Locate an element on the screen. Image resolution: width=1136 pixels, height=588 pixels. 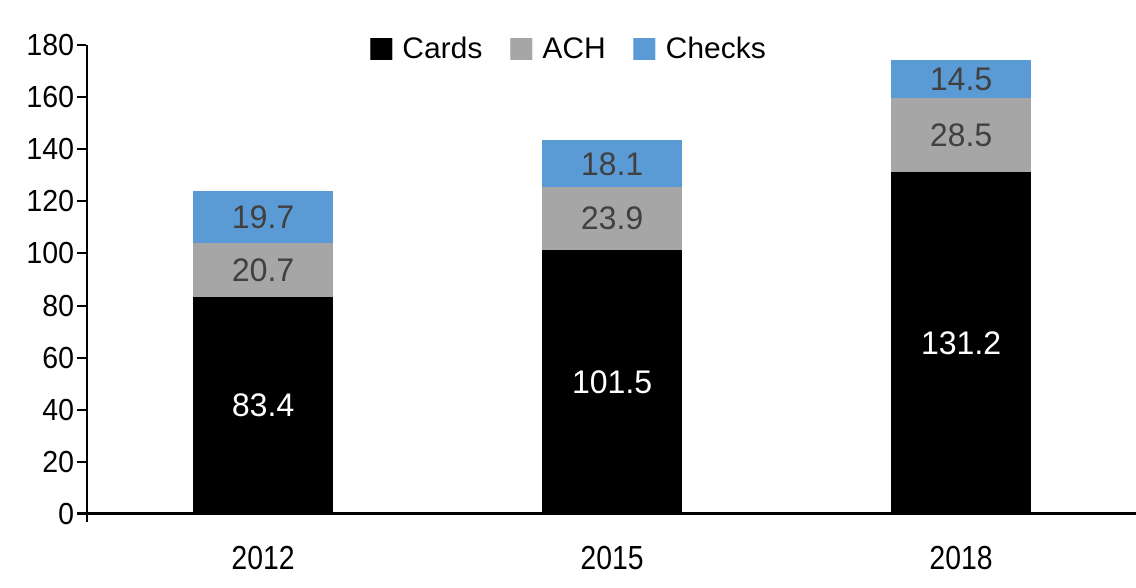
bar-segment-cards-2018: 131.2 is located at coordinates (961, 343).